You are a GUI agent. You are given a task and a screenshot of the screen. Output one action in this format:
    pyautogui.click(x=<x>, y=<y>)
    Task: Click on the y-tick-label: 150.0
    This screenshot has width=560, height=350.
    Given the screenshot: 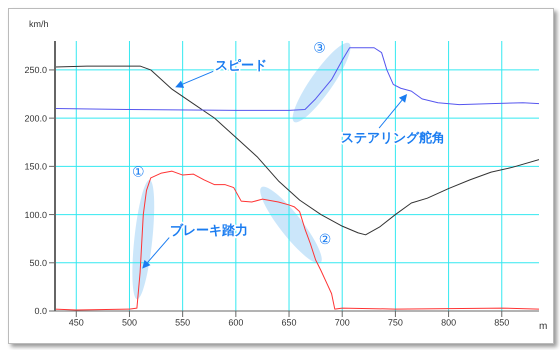 What is the action you would take?
    pyautogui.click(x=35, y=167)
    